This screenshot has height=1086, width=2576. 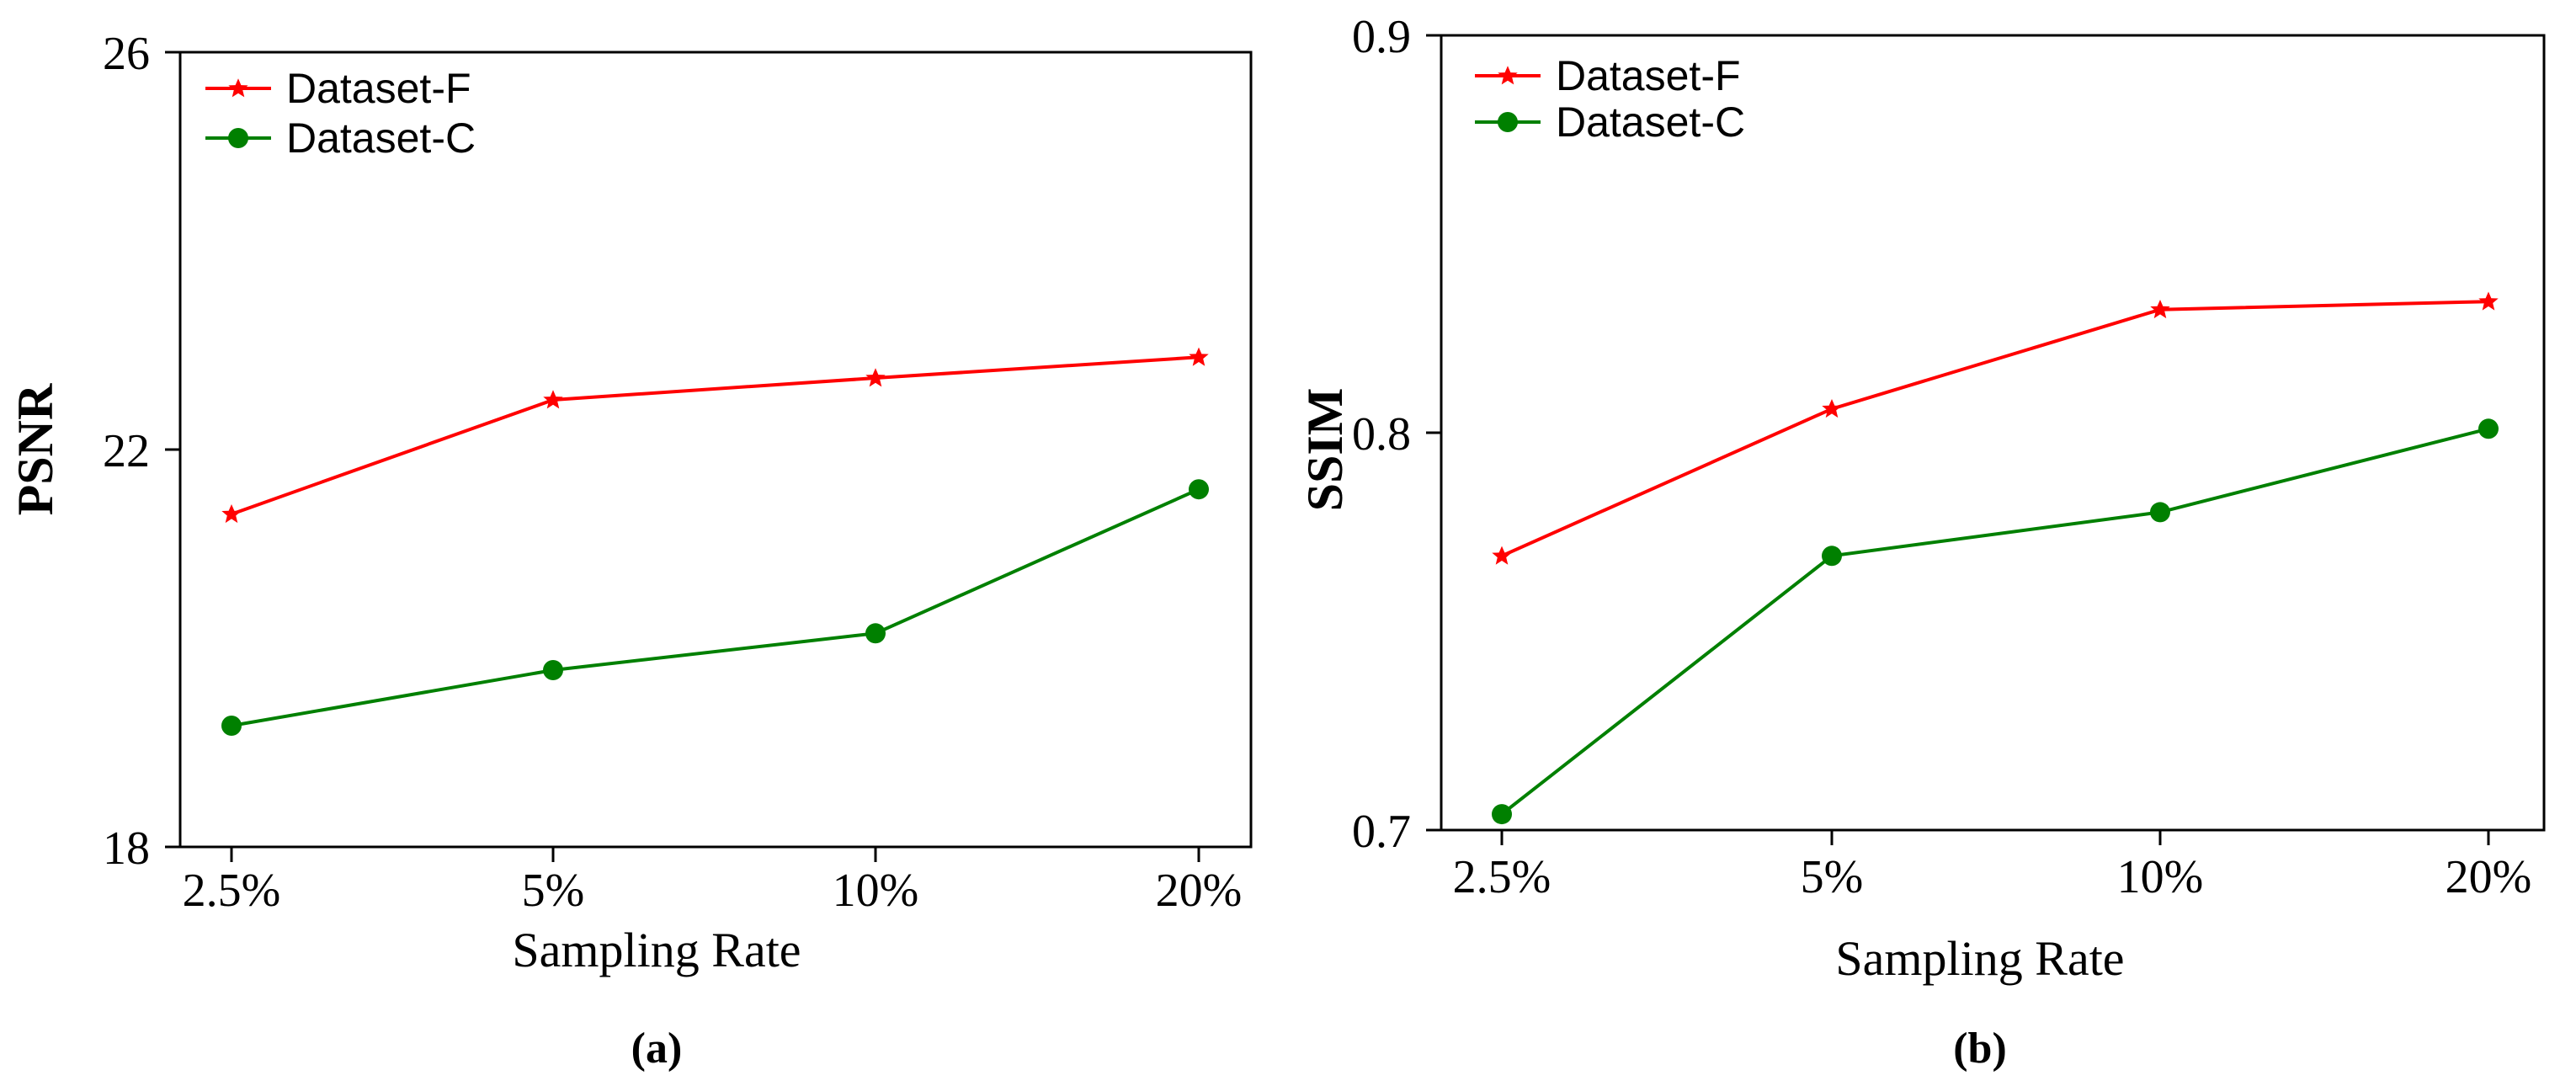 I want to click on legend-label-a-1: Dataset-C, so click(x=381, y=138).